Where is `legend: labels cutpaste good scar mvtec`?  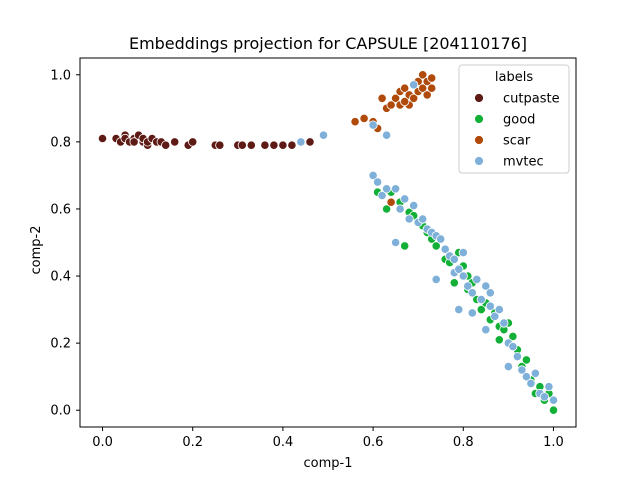 legend: labels cutpaste good scar mvtec is located at coordinates (514, 119).